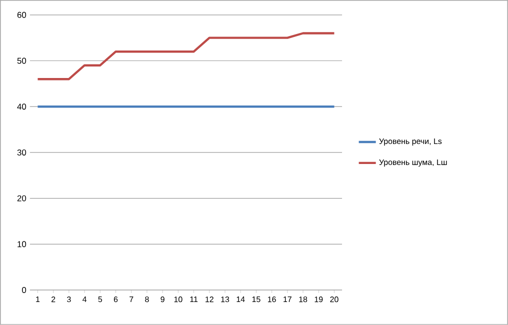 This screenshot has width=508, height=325. I want to click on y-tick-label: 20, so click(21, 198).